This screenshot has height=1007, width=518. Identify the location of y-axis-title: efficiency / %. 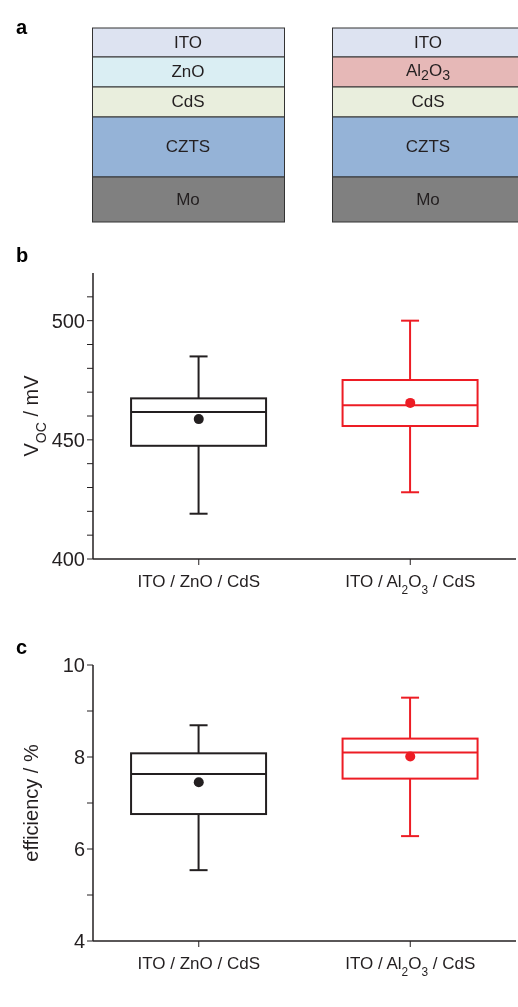
(31, 803).